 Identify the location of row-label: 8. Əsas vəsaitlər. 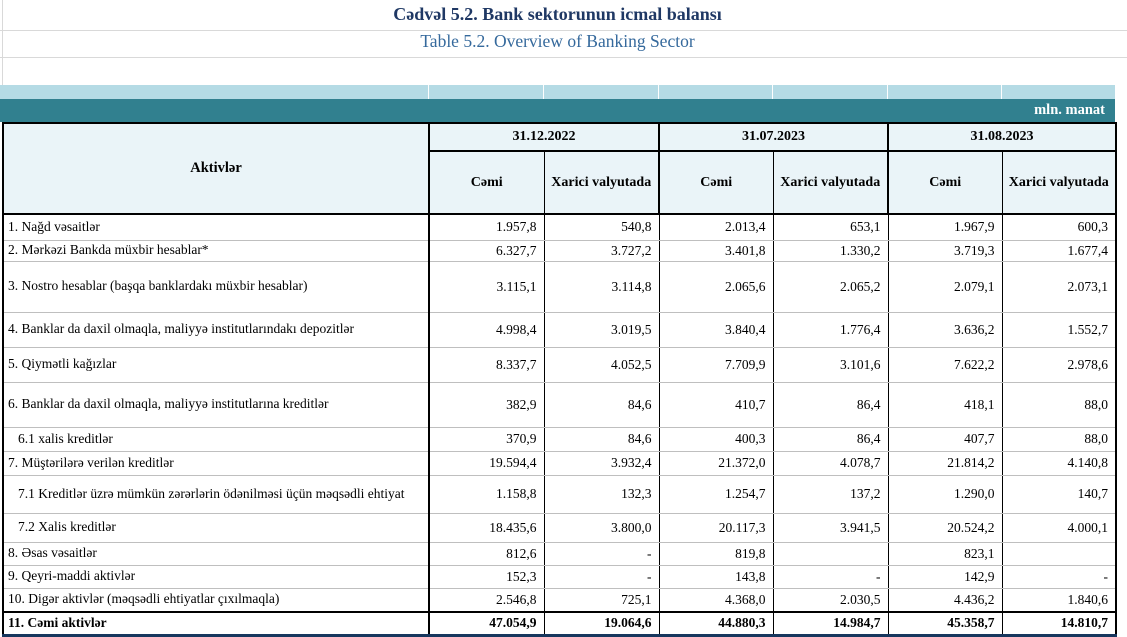
(216, 553).